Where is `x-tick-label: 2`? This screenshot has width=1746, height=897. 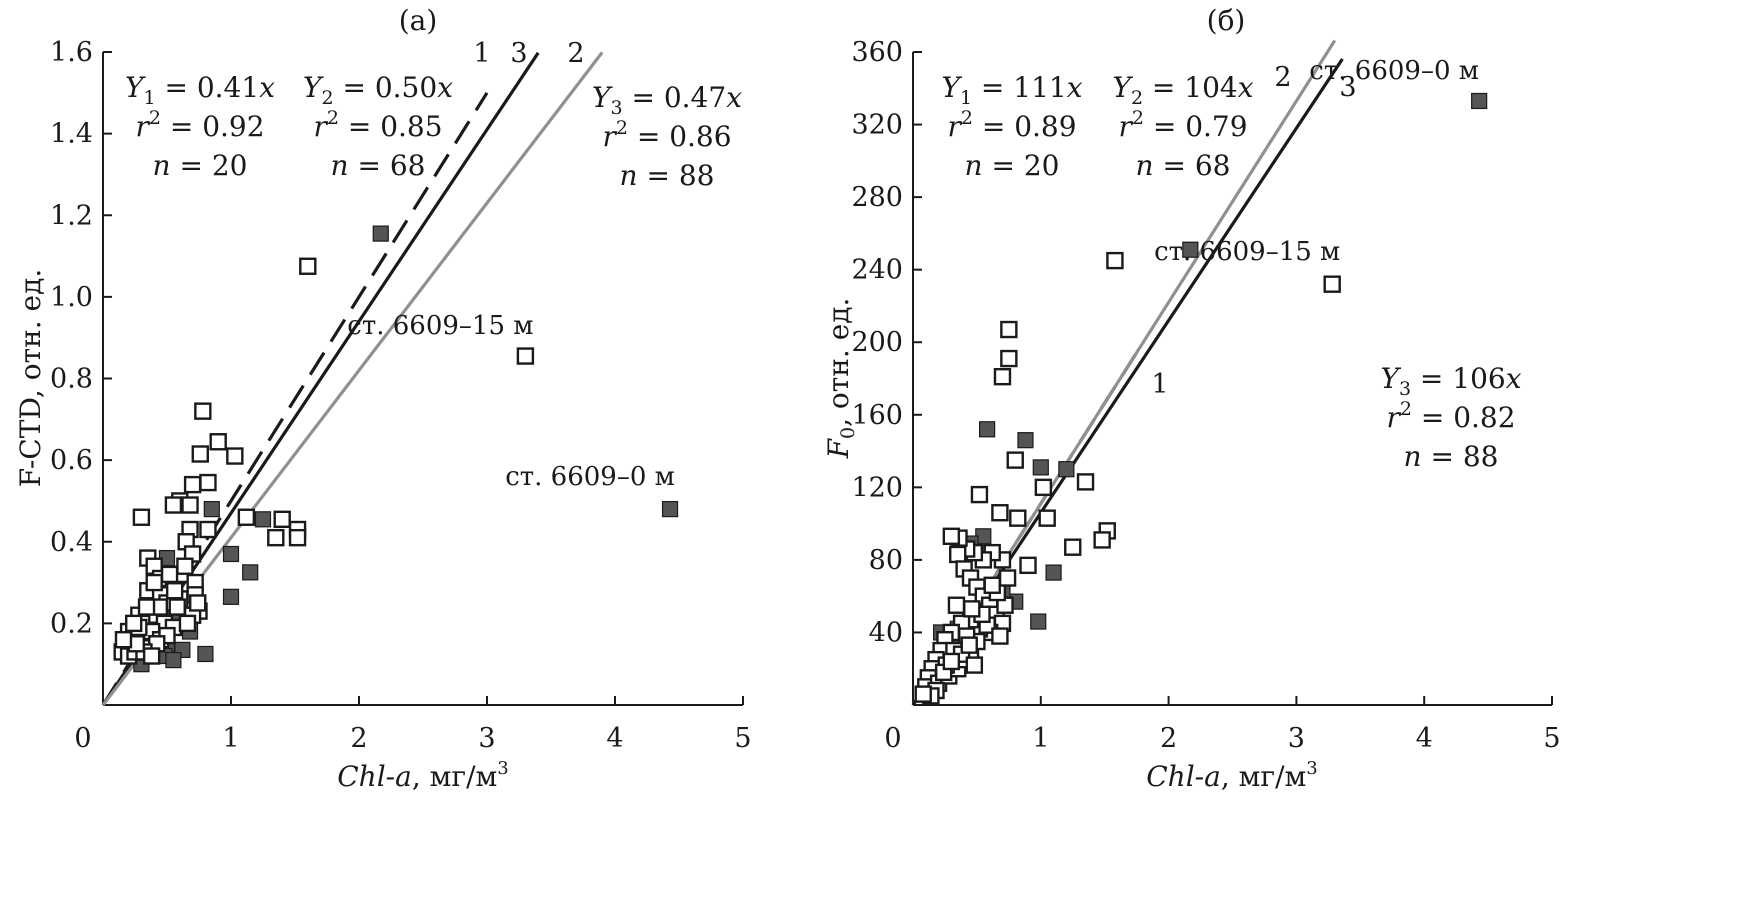
x-tick-label: 2 is located at coordinates (1168, 738).